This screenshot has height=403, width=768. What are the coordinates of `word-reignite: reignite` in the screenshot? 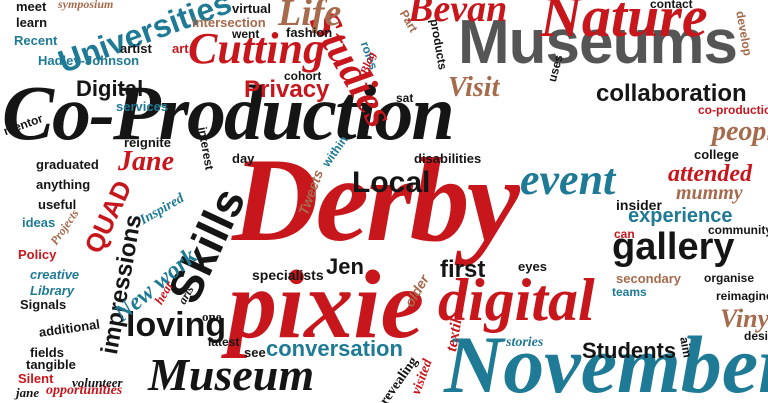 It's located at (147, 142).